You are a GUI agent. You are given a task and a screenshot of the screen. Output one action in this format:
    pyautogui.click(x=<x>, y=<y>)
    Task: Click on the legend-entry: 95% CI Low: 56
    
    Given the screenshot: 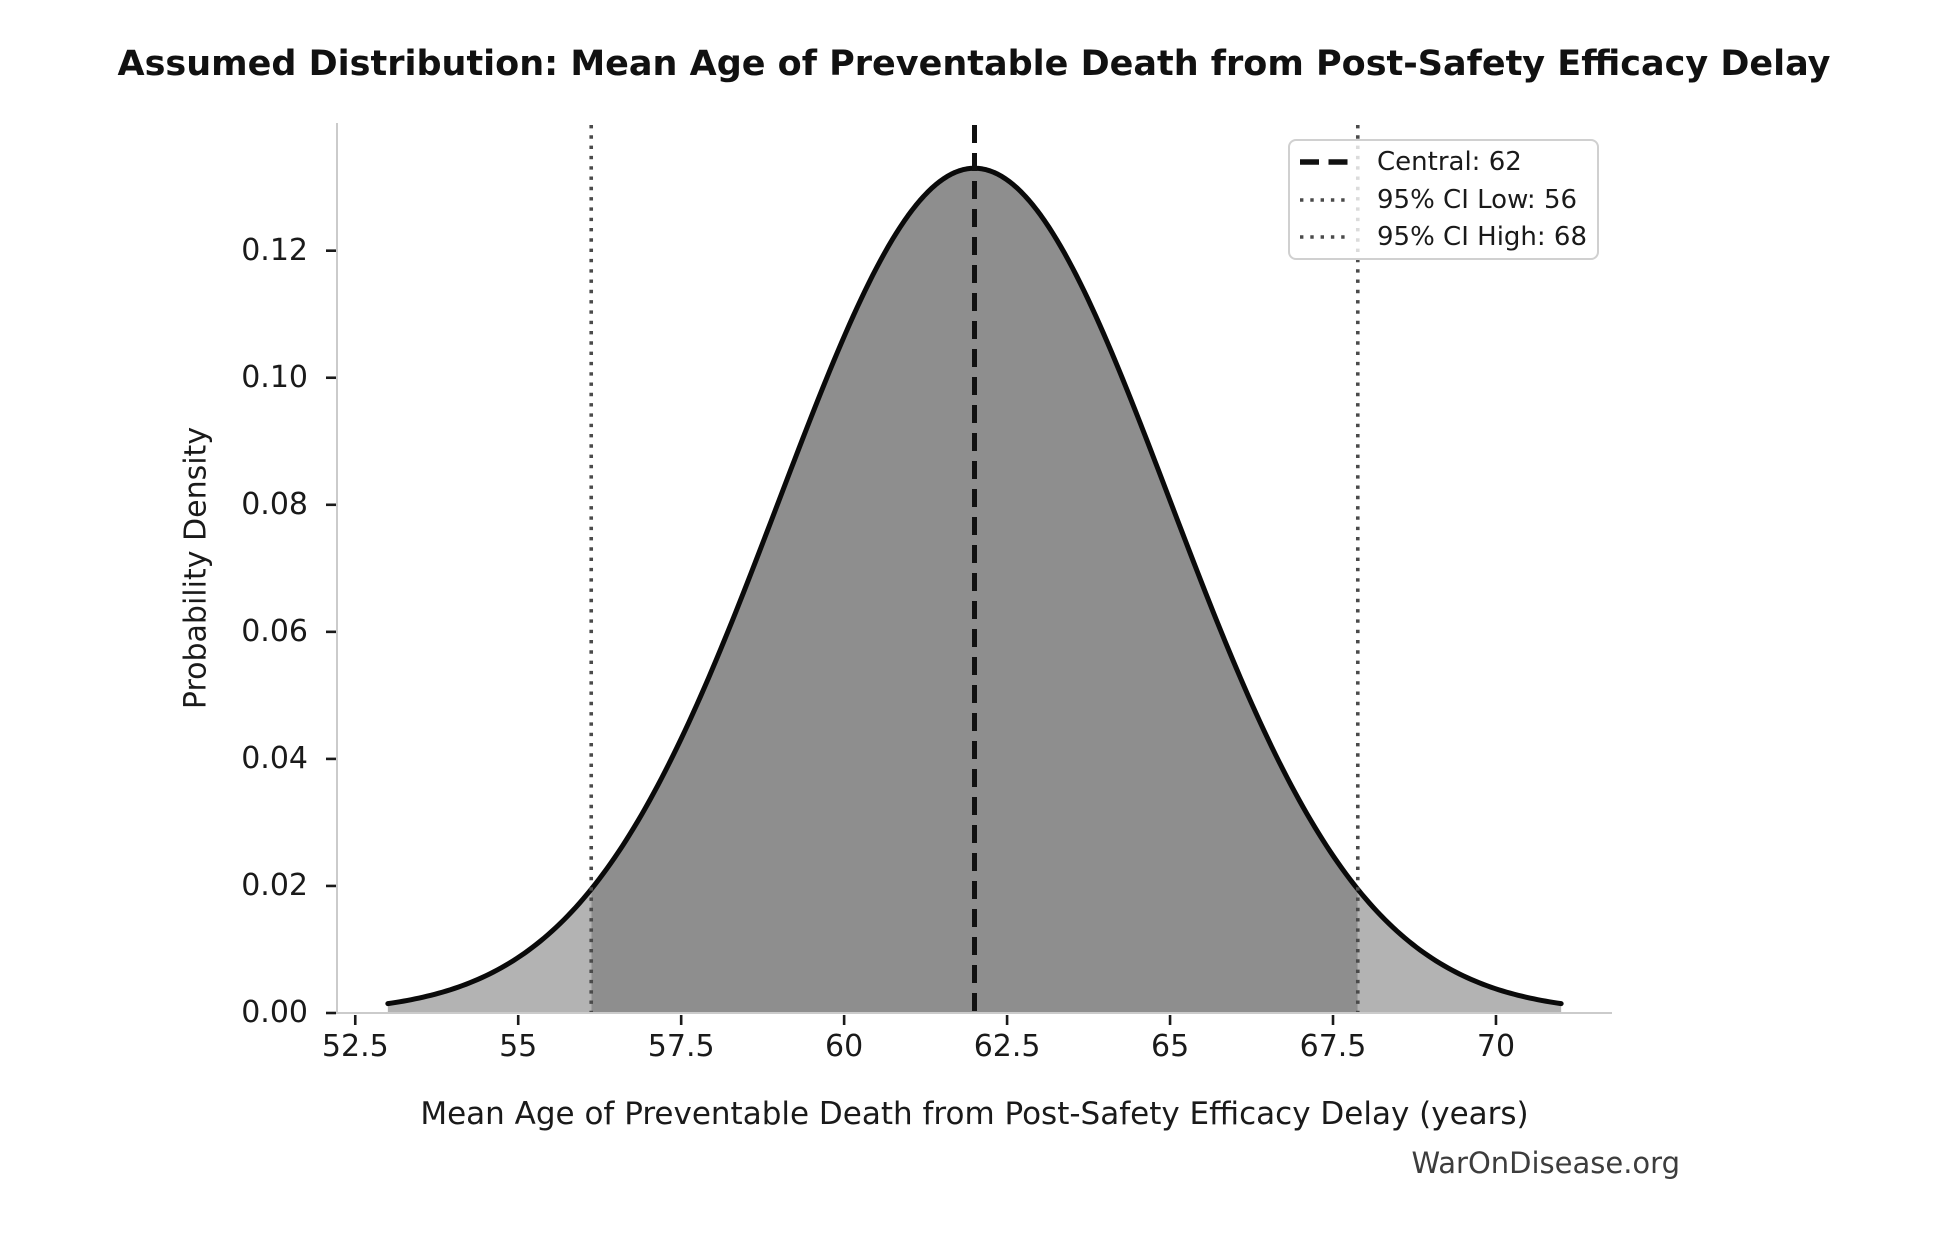 What is the action you would take?
    pyautogui.click(x=1443, y=200)
    